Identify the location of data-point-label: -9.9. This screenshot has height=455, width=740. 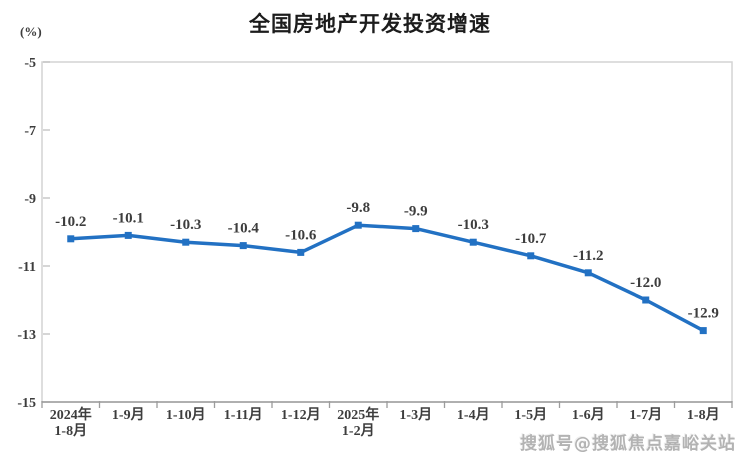
(416, 212).